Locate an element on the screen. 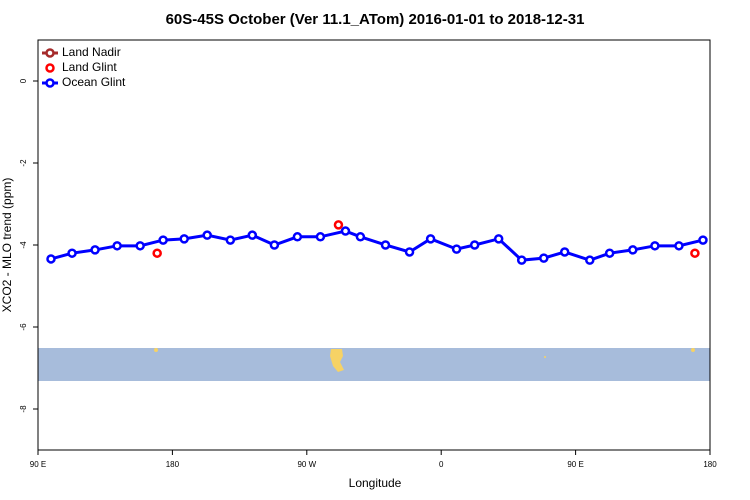  legend-label: Land Glint is located at coordinates (89, 67).